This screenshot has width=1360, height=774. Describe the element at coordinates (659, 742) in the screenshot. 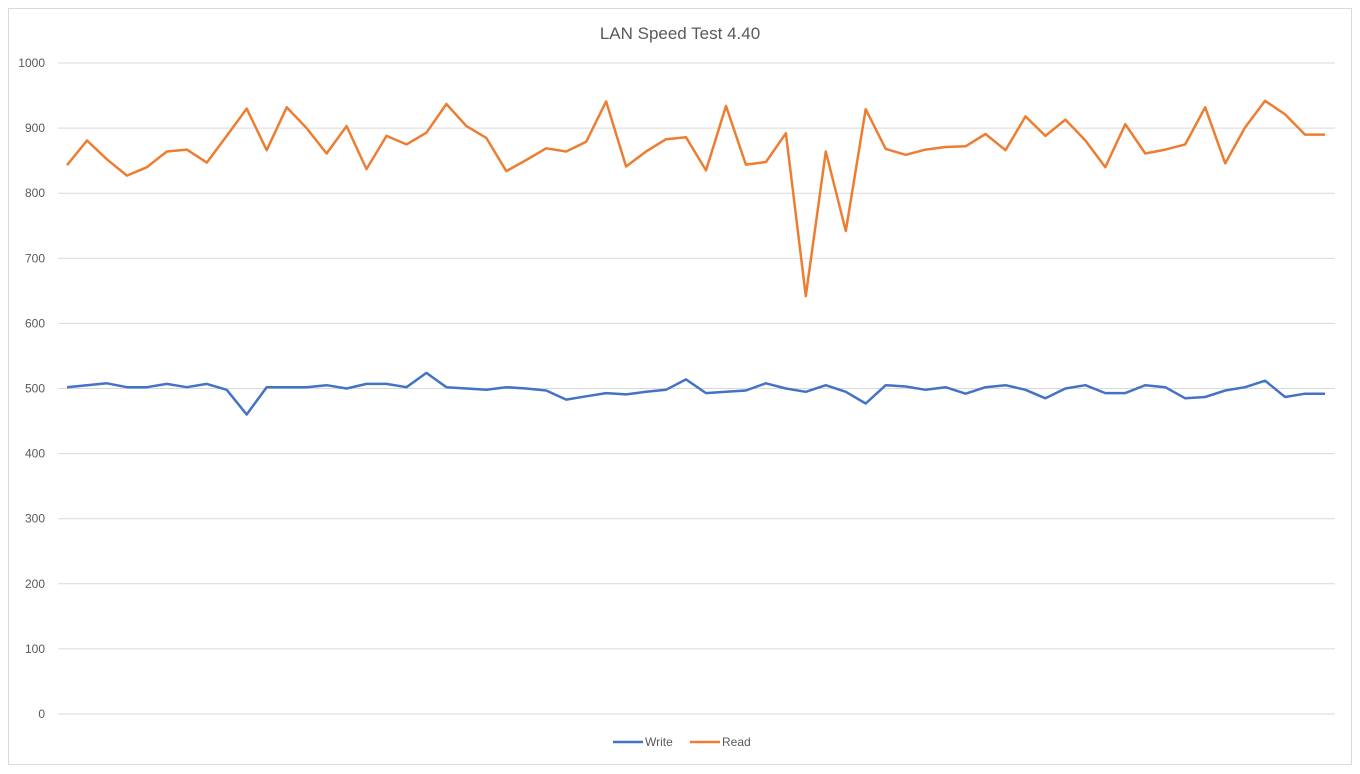

I see `legend-label-write: Write` at that location.